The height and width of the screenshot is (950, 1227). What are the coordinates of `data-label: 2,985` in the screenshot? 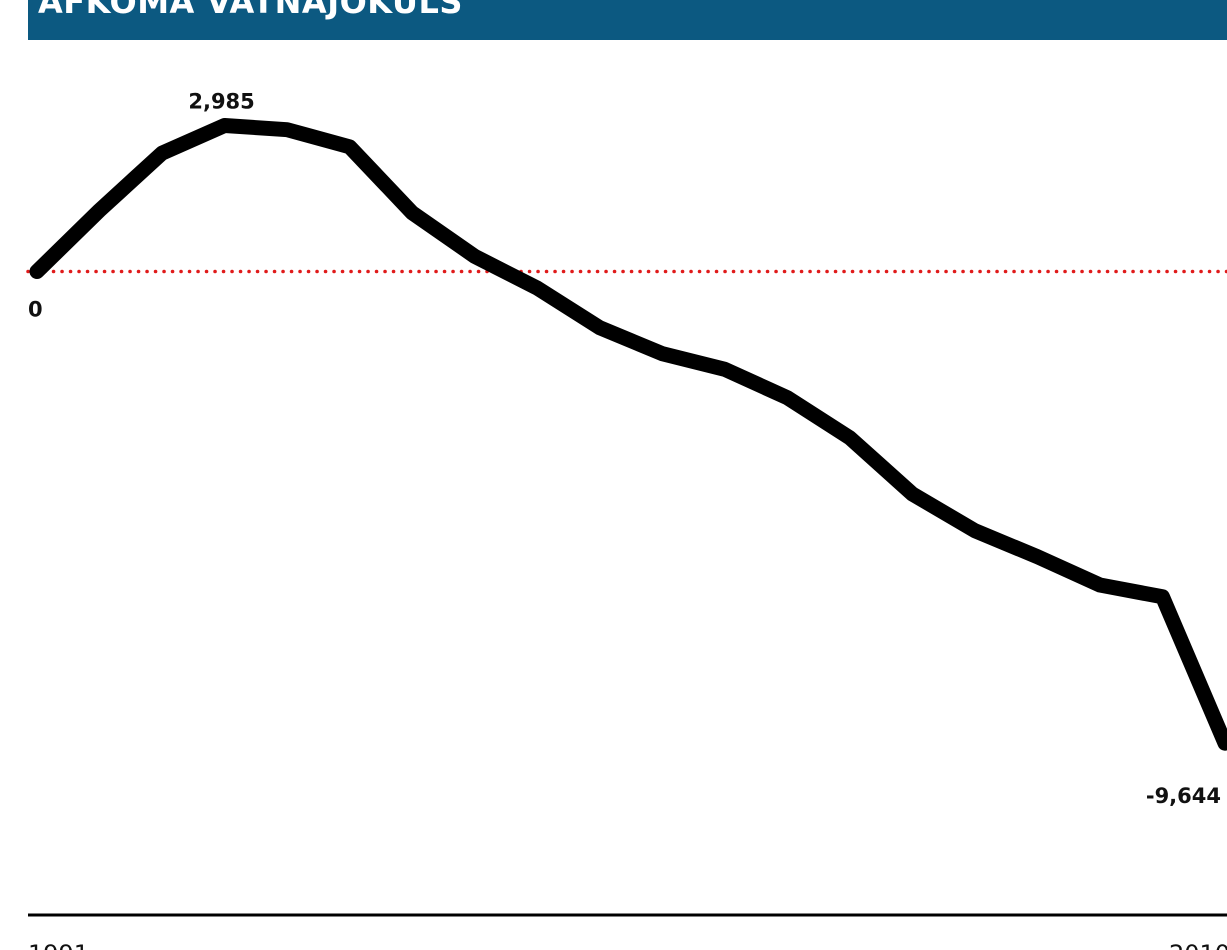 It's located at (221, 102).